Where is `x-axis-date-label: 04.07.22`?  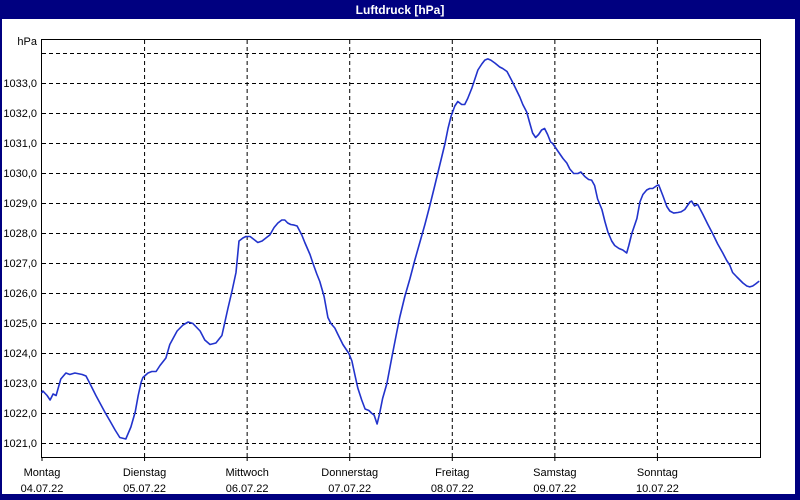
x-axis-date-label: 04.07.22 is located at coordinates (42, 489).